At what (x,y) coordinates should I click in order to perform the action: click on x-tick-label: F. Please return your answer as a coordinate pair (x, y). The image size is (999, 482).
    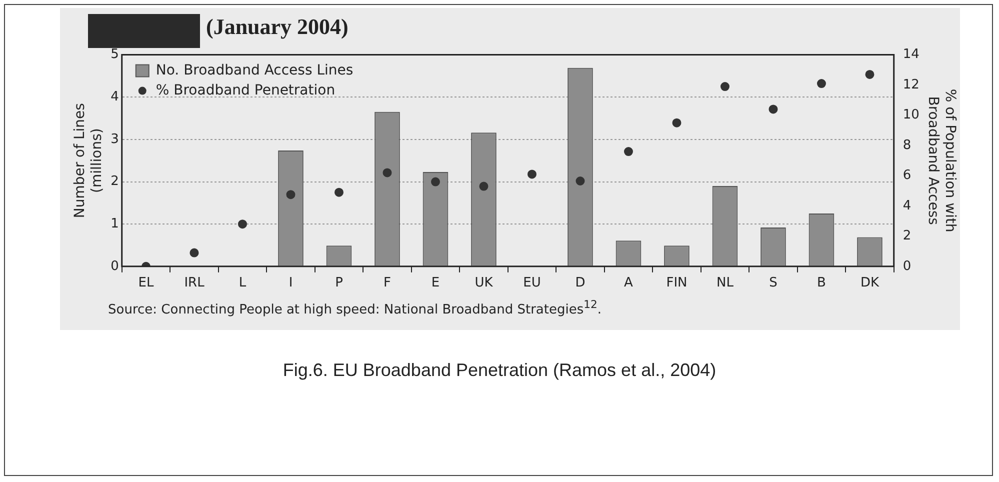
    Looking at the image, I should click on (387, 283).